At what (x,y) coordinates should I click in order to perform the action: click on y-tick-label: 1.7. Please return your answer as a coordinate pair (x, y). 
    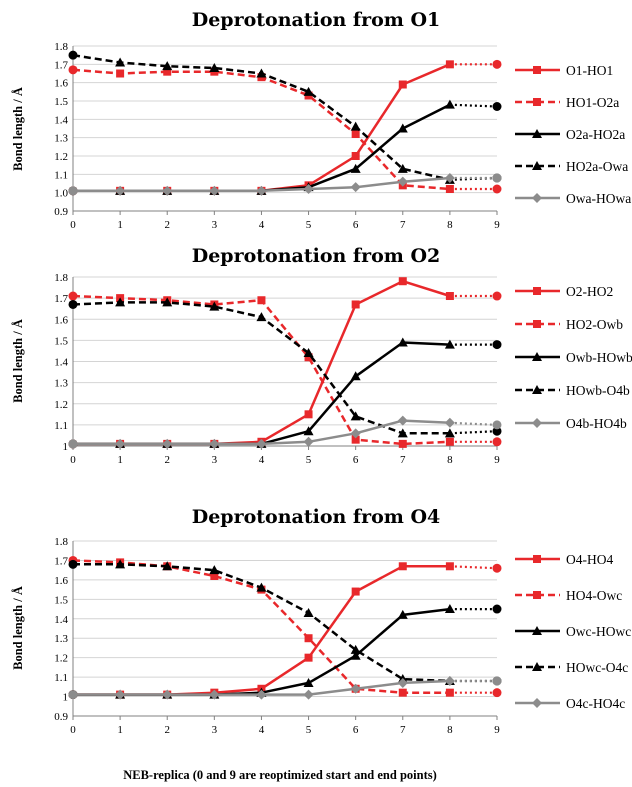
    Looking at the image, I should click on (61, 299).